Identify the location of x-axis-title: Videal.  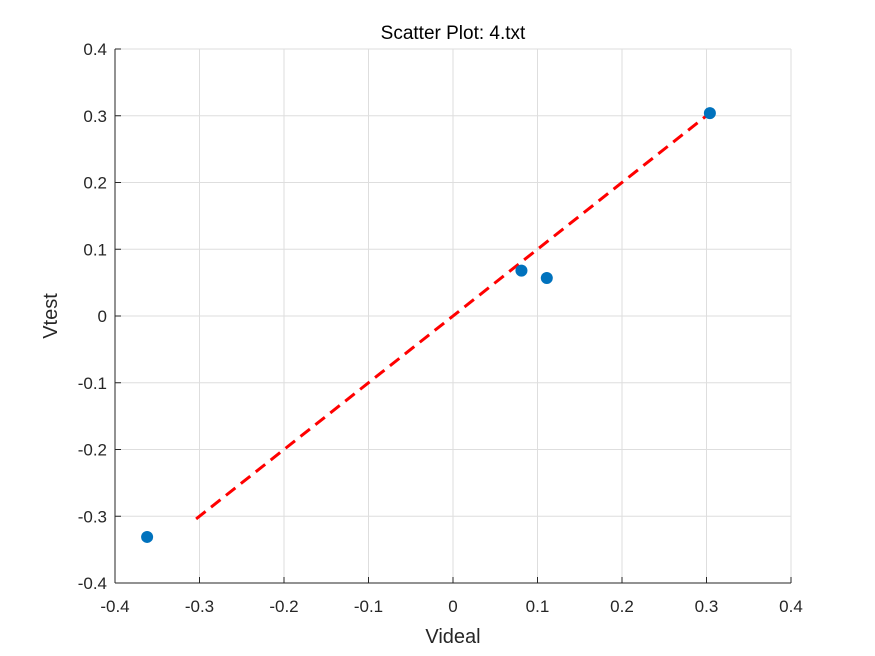
(452, 637).